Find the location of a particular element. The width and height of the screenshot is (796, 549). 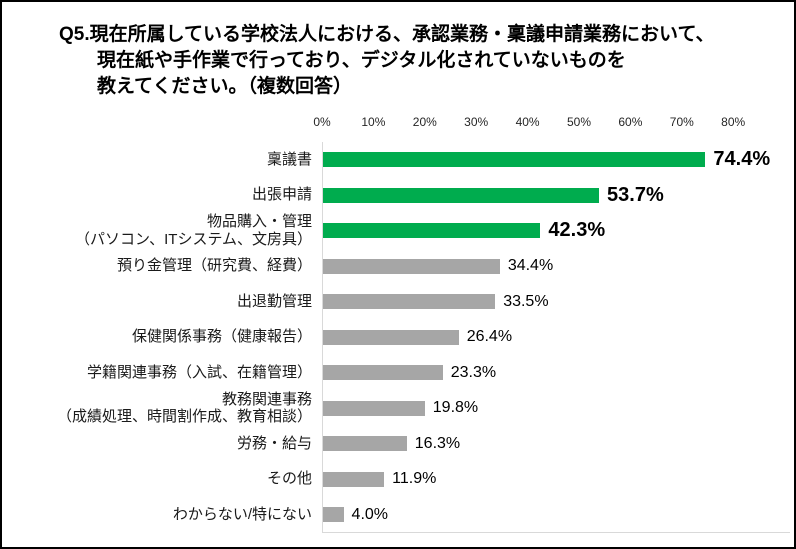

category-label-line1: 保健関係事務（健康報告） is located at coordinates (221, 337).